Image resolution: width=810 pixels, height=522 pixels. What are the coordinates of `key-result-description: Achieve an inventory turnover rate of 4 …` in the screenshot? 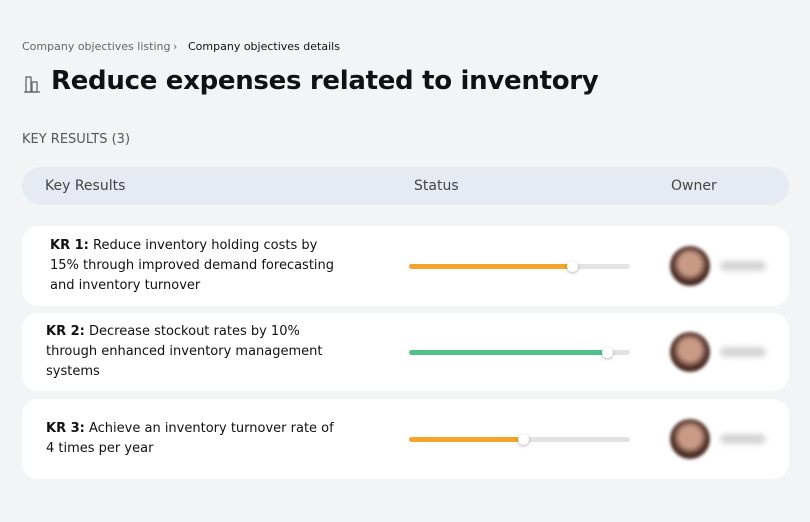 It's located at (190, 438).